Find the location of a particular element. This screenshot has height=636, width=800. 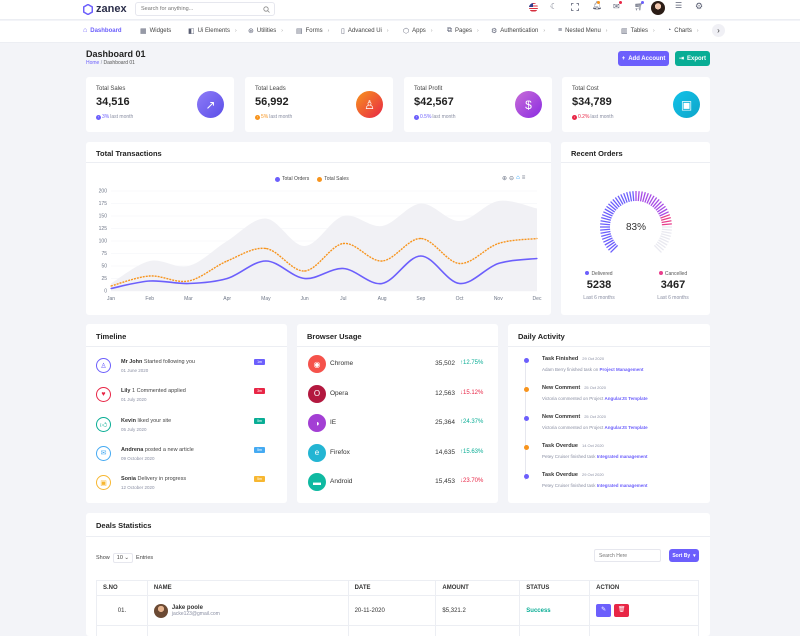

deals-search-input is located at coordinates (627, 555).